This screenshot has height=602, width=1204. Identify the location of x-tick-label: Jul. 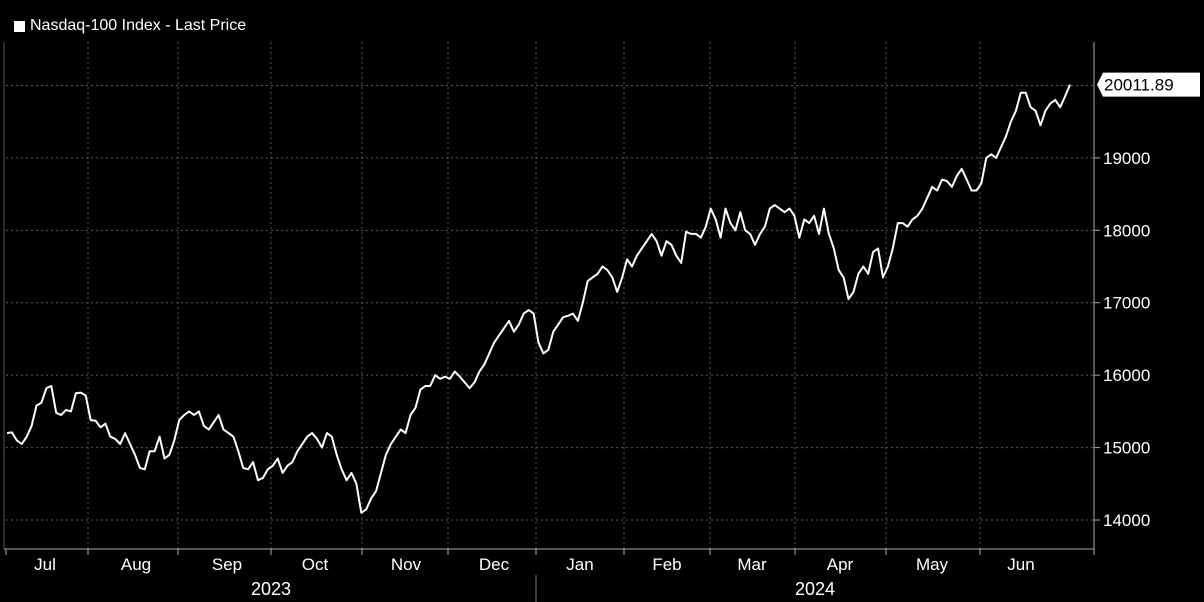
(45, 564).